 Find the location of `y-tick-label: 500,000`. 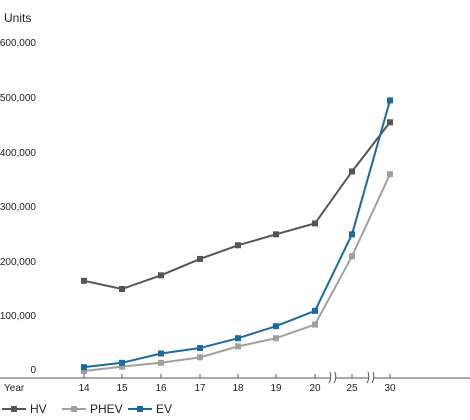

y-tick-label: 500,000 is located at coordinates (18, 98).